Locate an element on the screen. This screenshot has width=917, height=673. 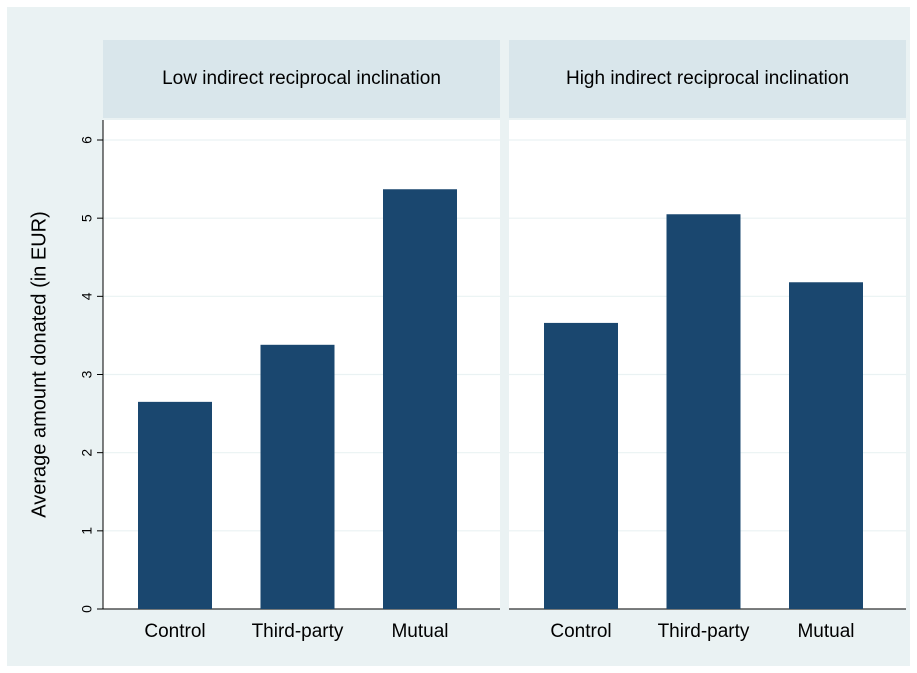
y-tick-label: 2 is located at coordinates (87, 453).